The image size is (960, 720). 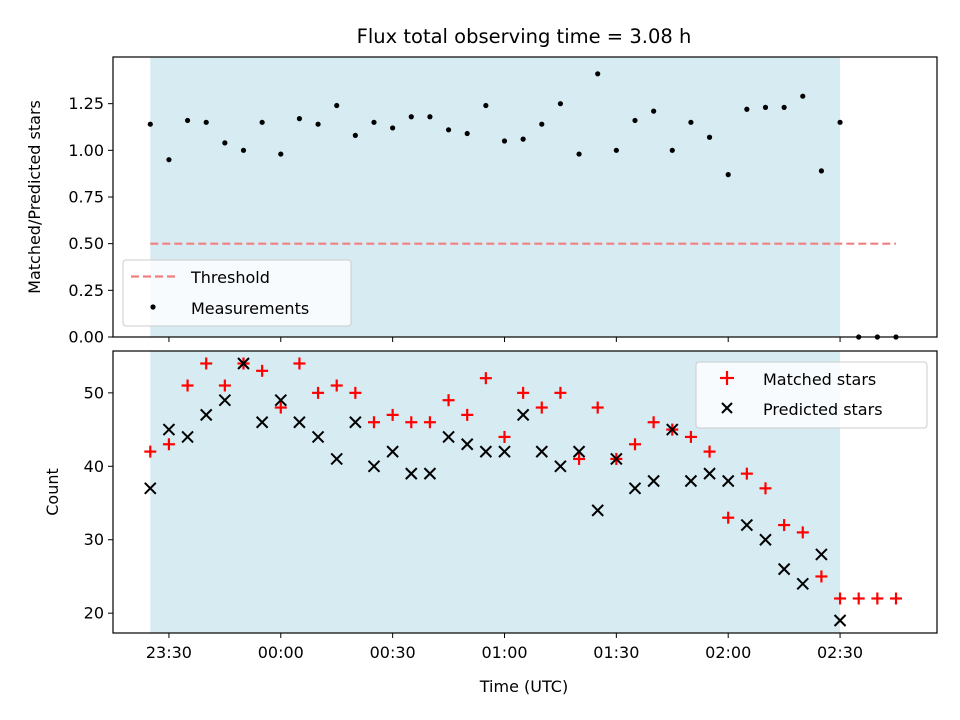 I want to click on x-tick-label: 02:00, so click(x=728, y=652).